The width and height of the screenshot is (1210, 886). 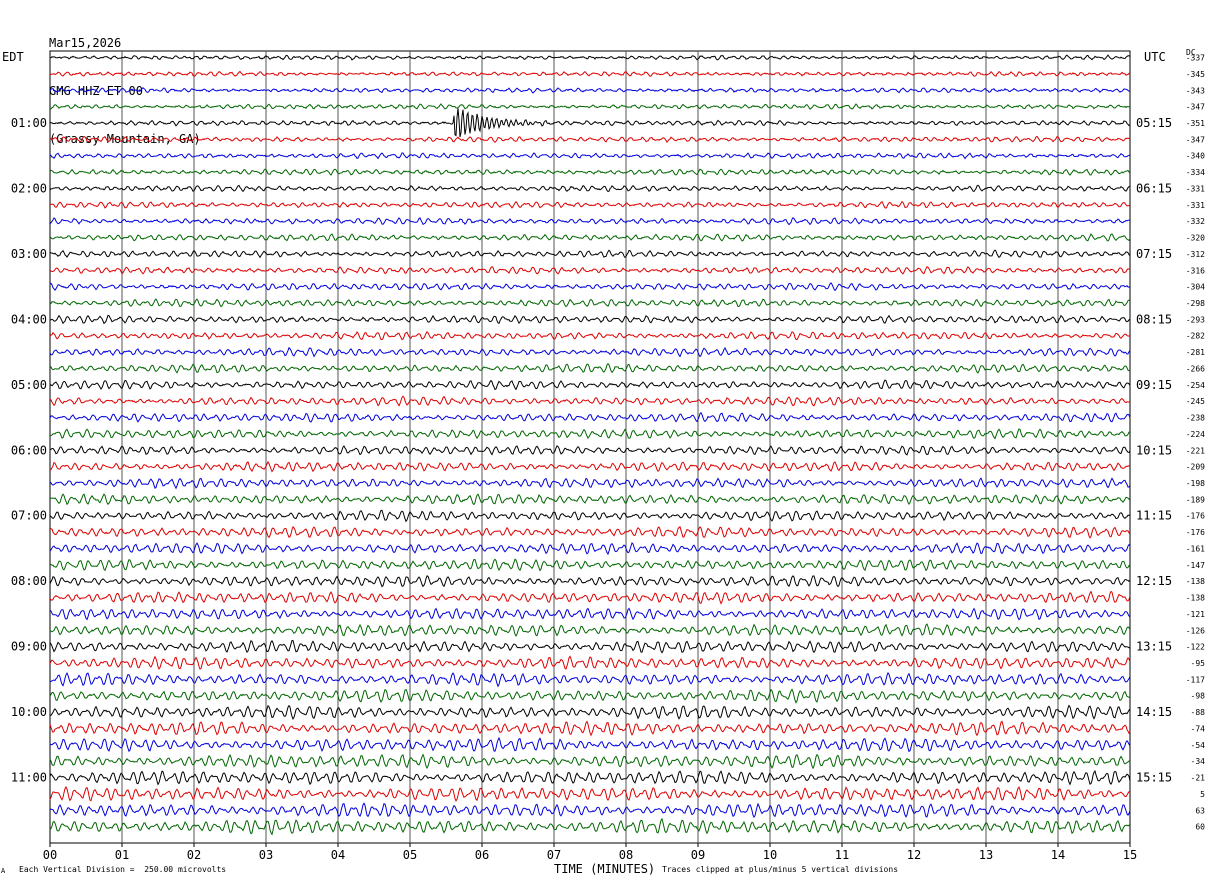 What do you see at coordinates (1195, 270) in the screenshot?
I see `dc-offset-value: -316` at bounding box center [1195, 270].